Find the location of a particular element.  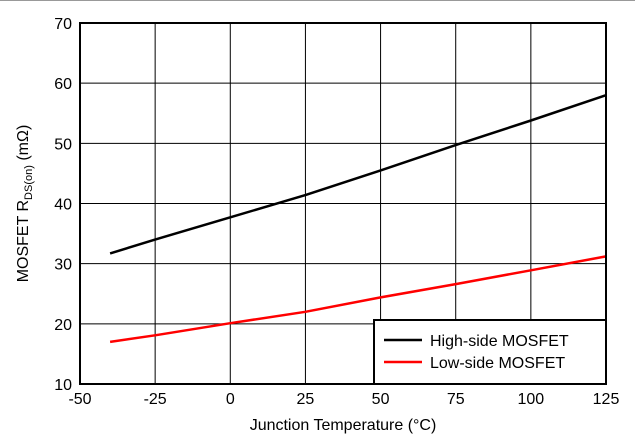

x-tick-label: -50 is located at coordinates (79, 399).